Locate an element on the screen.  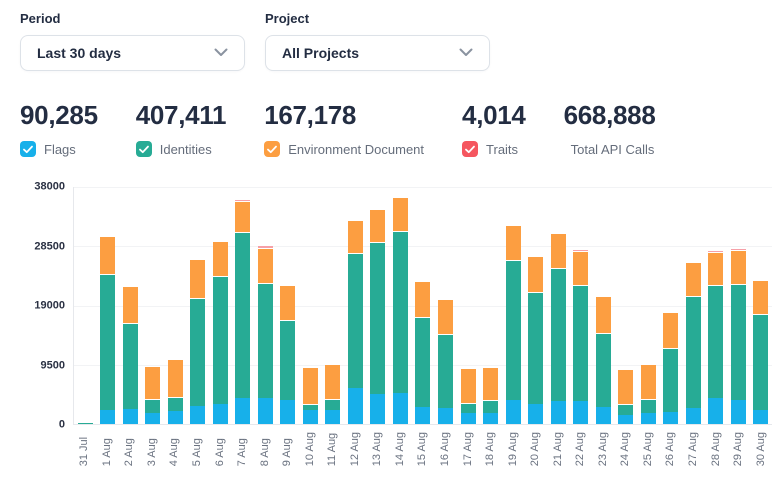
project-dropdown: All Projects is located at coordinates (377, 53).